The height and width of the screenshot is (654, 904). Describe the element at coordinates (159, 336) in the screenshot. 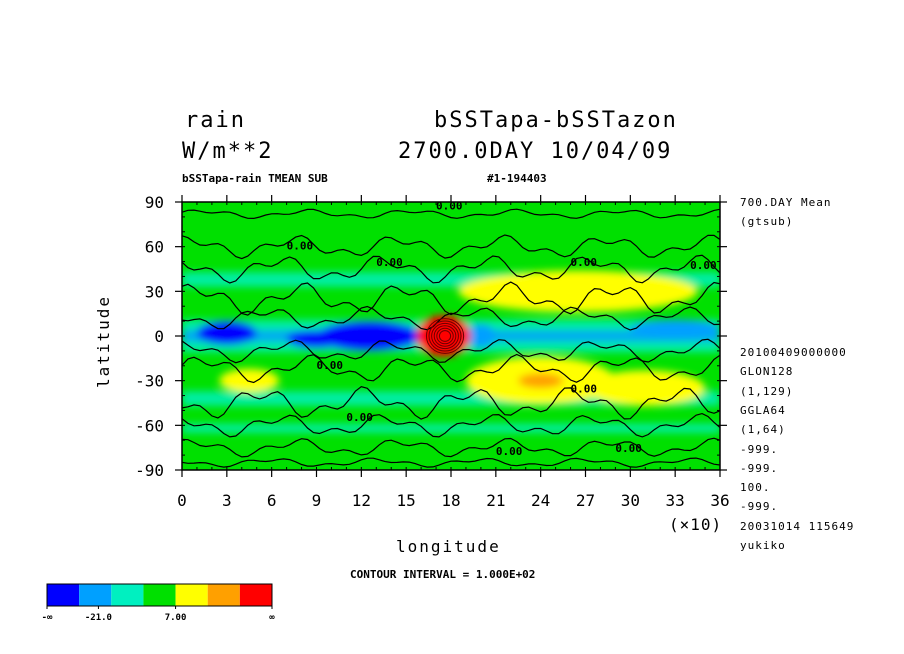

I see `y-tick-label: 0` at that location.